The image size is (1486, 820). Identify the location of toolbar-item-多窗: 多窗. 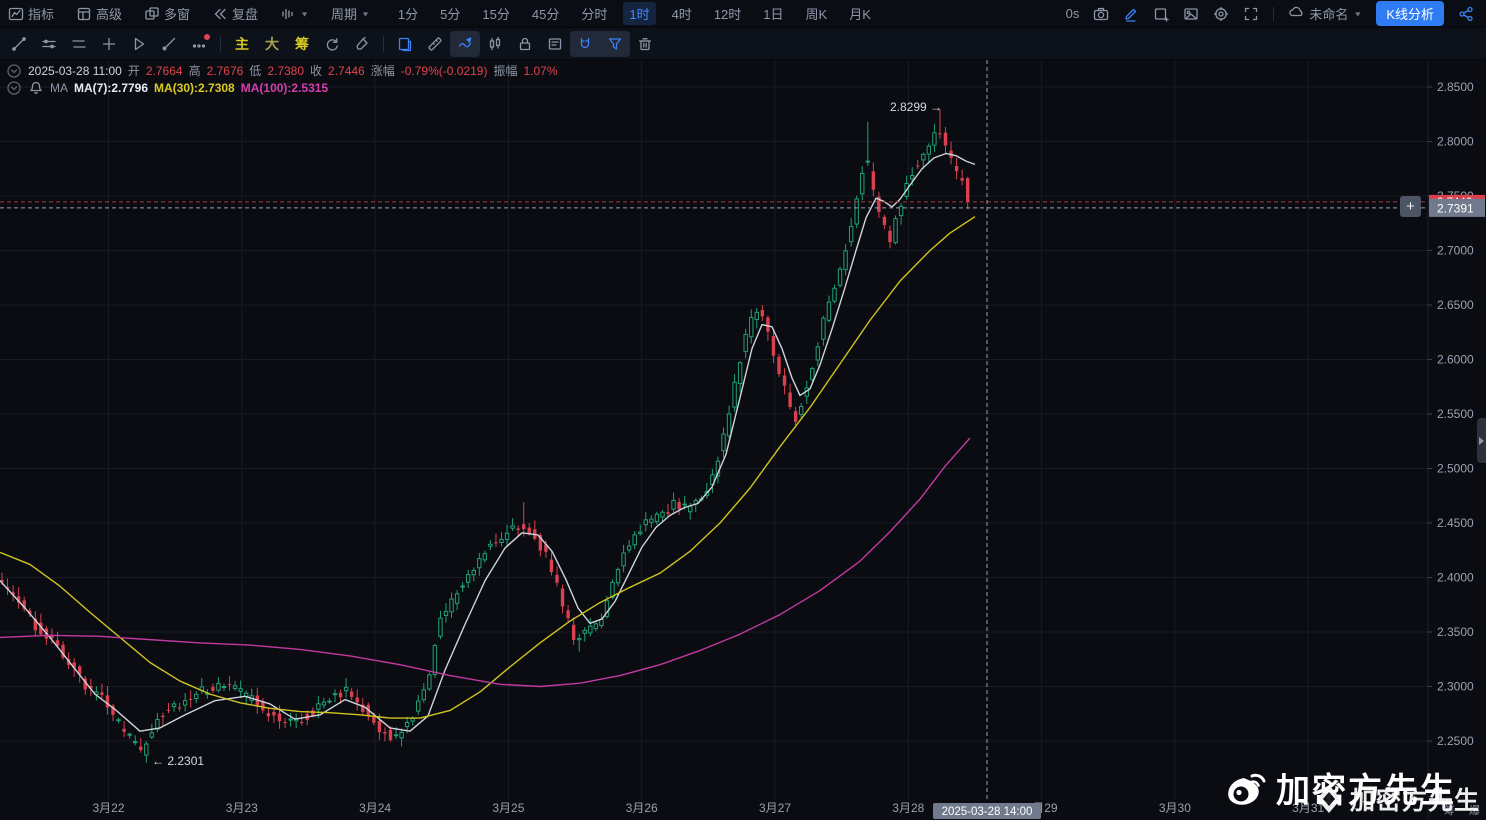
(167, 13).